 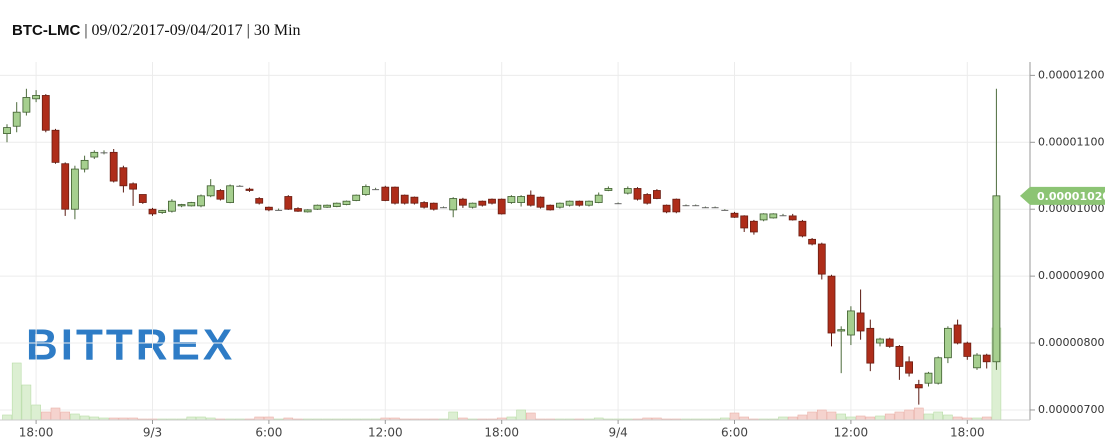 What do you see at coordinates (130, 345) in the screenshot?
I see `watermark: BITTREX` at bounding box center [130, 345].